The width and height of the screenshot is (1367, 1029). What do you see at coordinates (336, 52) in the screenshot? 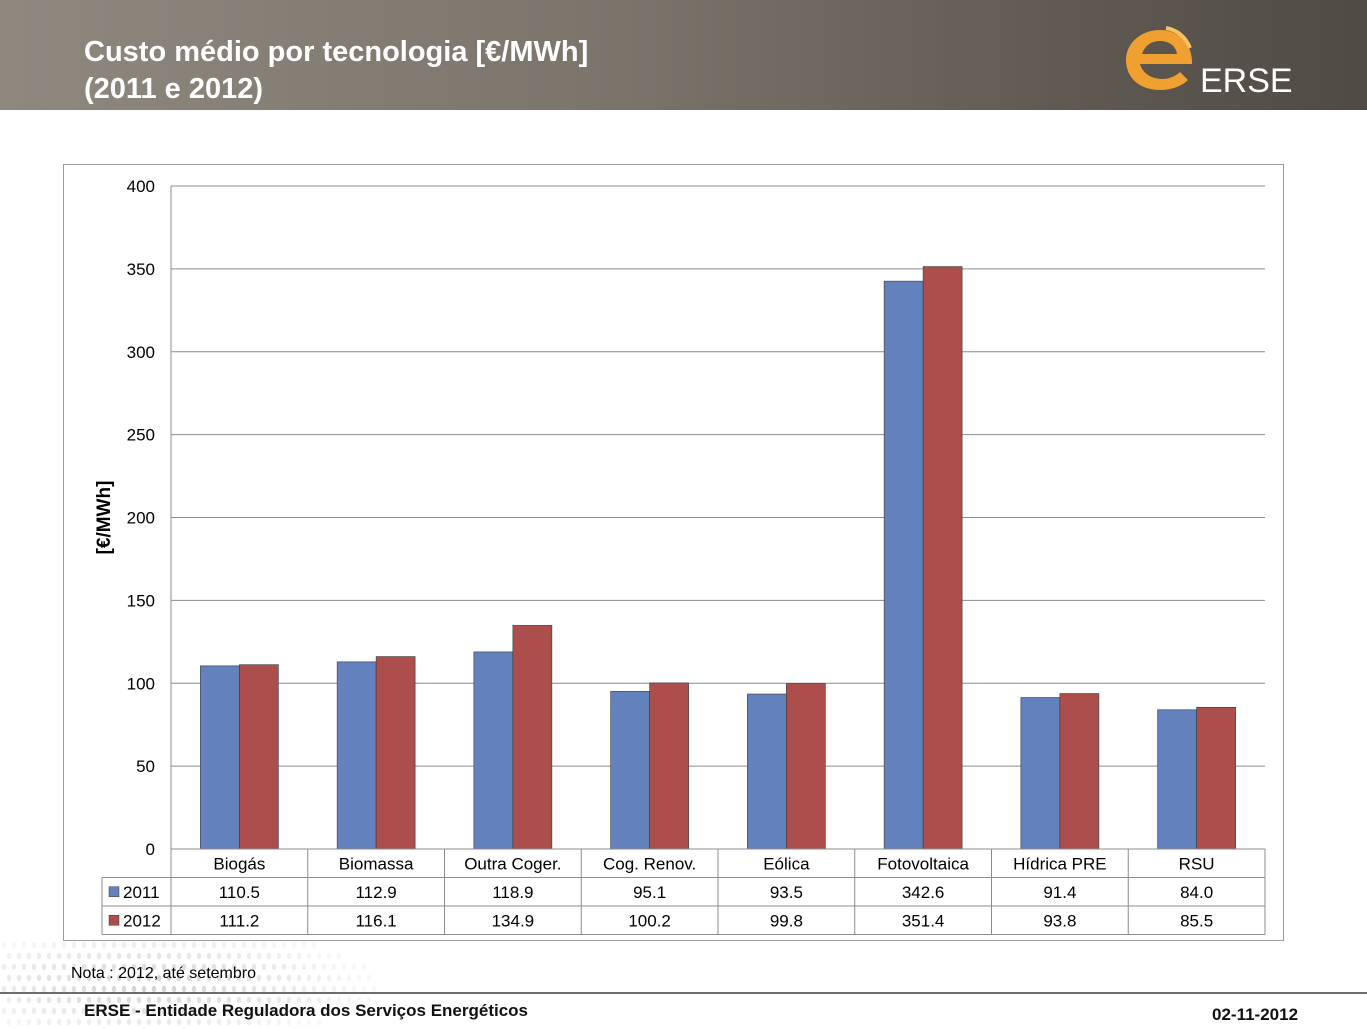
I see `page-title: Custo médio por tecnologia [€/MWh]` at bounding box center [336, 52].